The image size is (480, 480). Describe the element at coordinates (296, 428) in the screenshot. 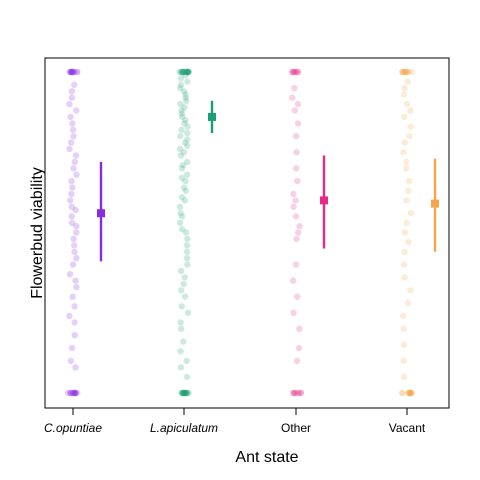

I see `x-tick-label: Other` at that location.